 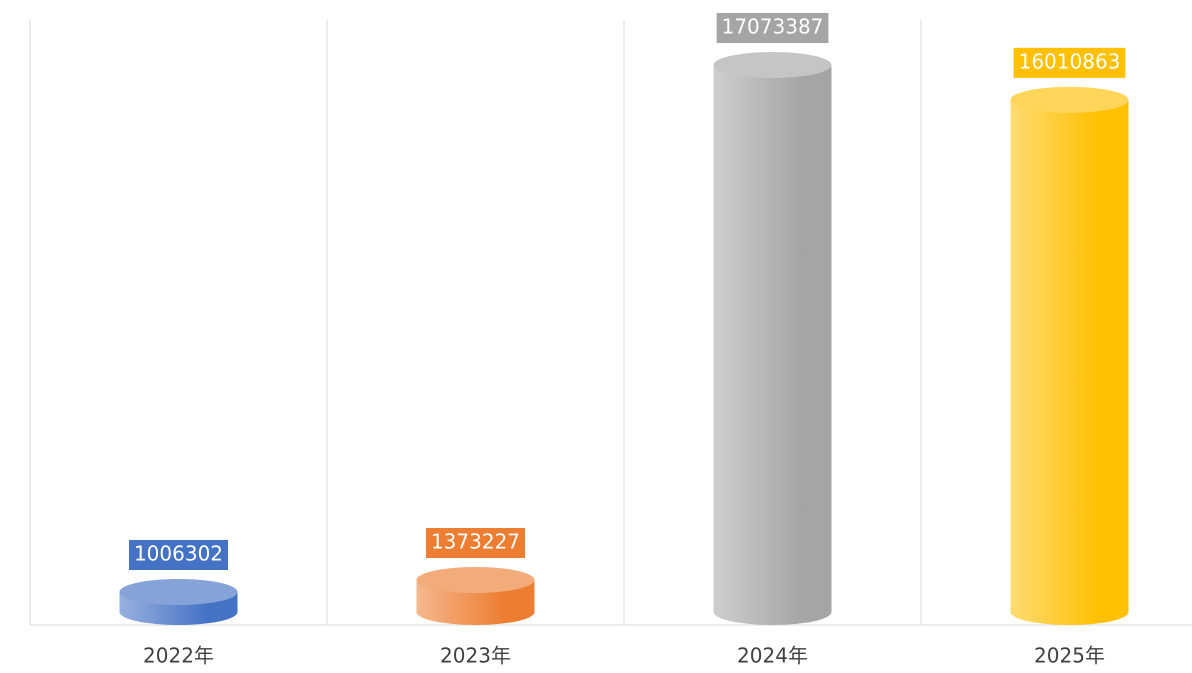 What do you see at coordinates (475, 656) in the screenshot?
I see `x-tick-label: 2023年` at bounding box center [475, 656].